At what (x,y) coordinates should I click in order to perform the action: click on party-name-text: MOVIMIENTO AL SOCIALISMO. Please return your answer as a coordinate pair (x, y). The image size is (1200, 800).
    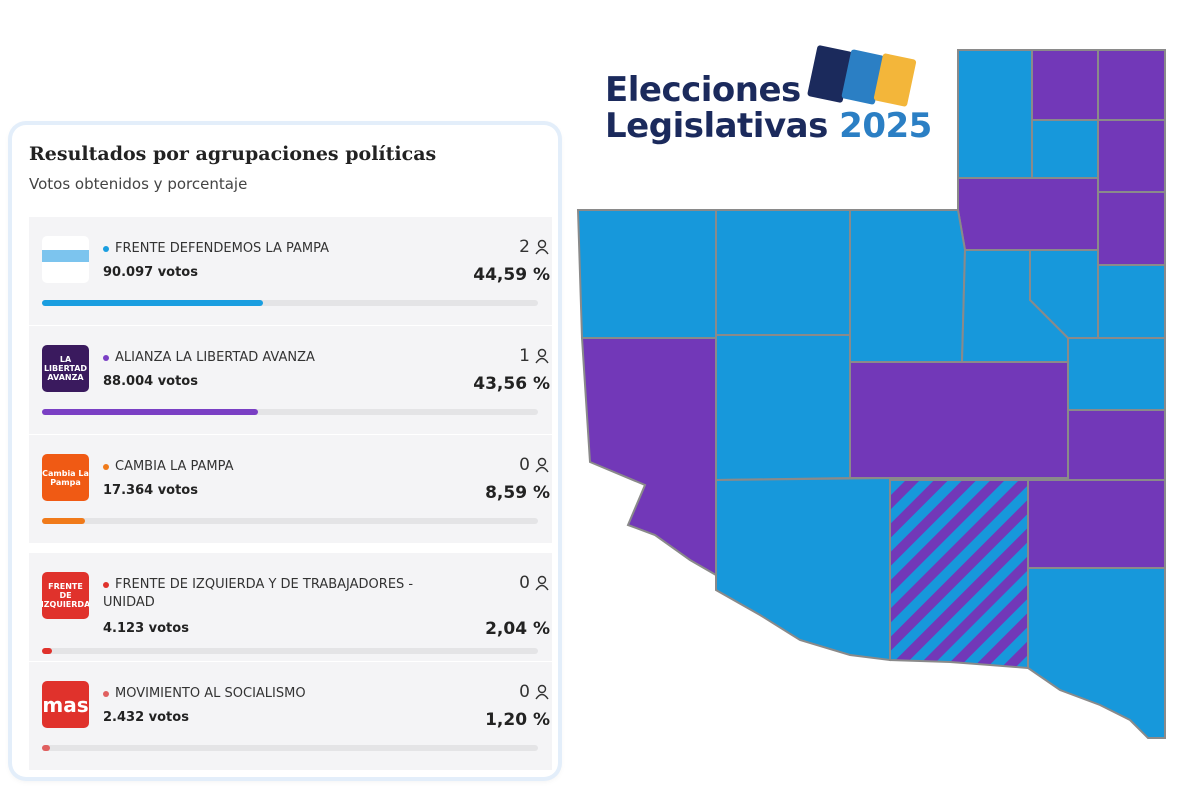
    Looking at the image, I should click on (210, 693).